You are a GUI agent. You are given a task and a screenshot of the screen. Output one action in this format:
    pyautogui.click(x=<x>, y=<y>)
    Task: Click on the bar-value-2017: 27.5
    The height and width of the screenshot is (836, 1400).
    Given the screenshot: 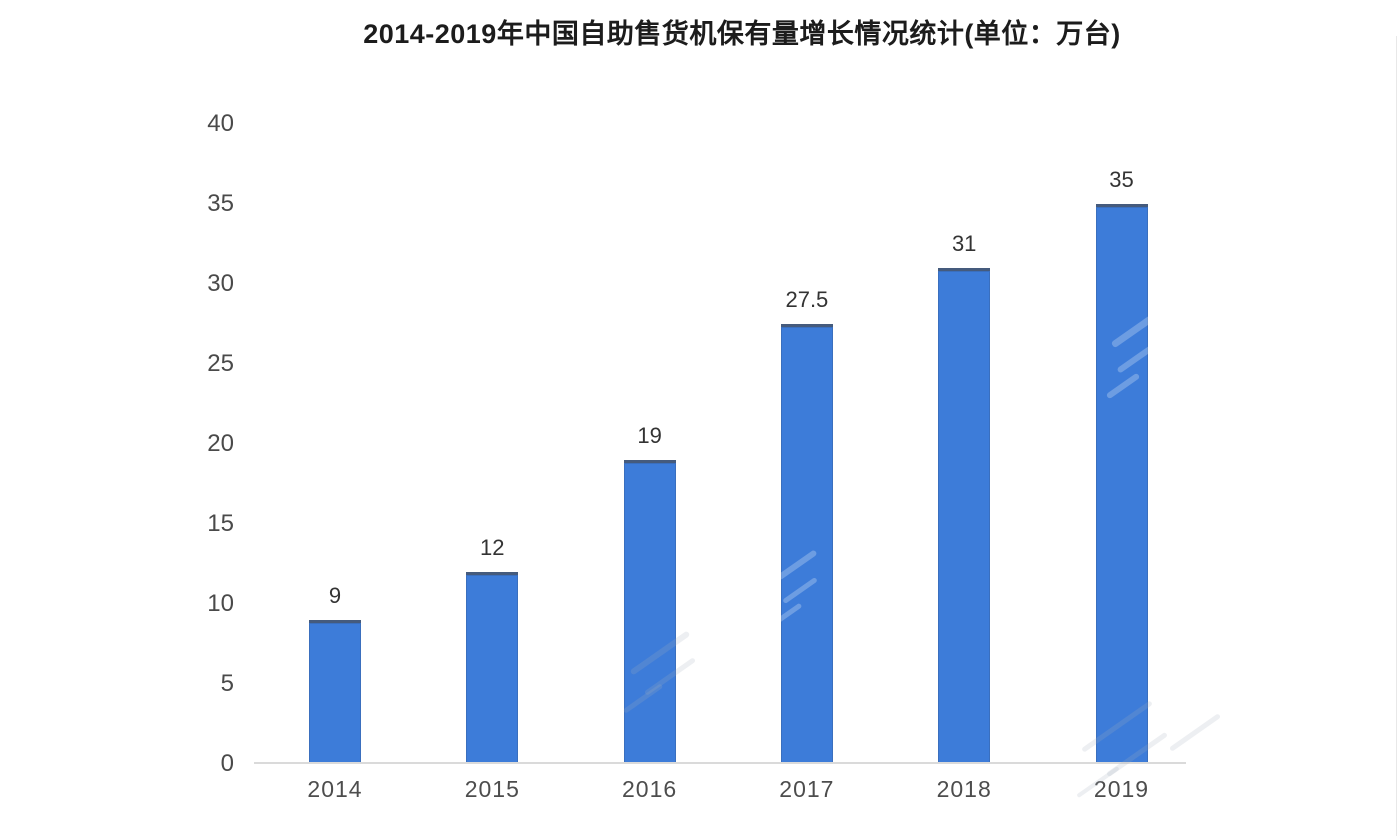 What is the action you would take?
    pyautogui.click(x=807, y=299)
    